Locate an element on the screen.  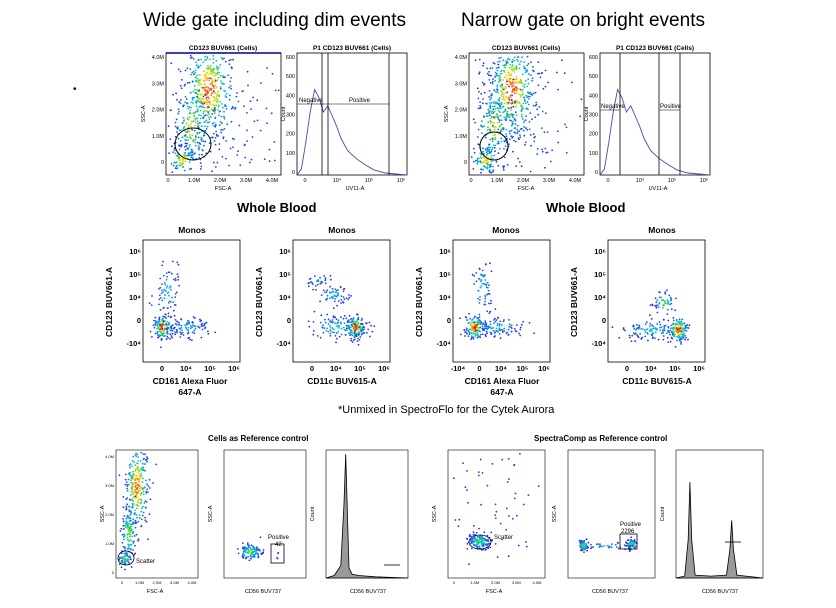
chart-8-xtick: 1.0M is located at coordinates (139, 582).